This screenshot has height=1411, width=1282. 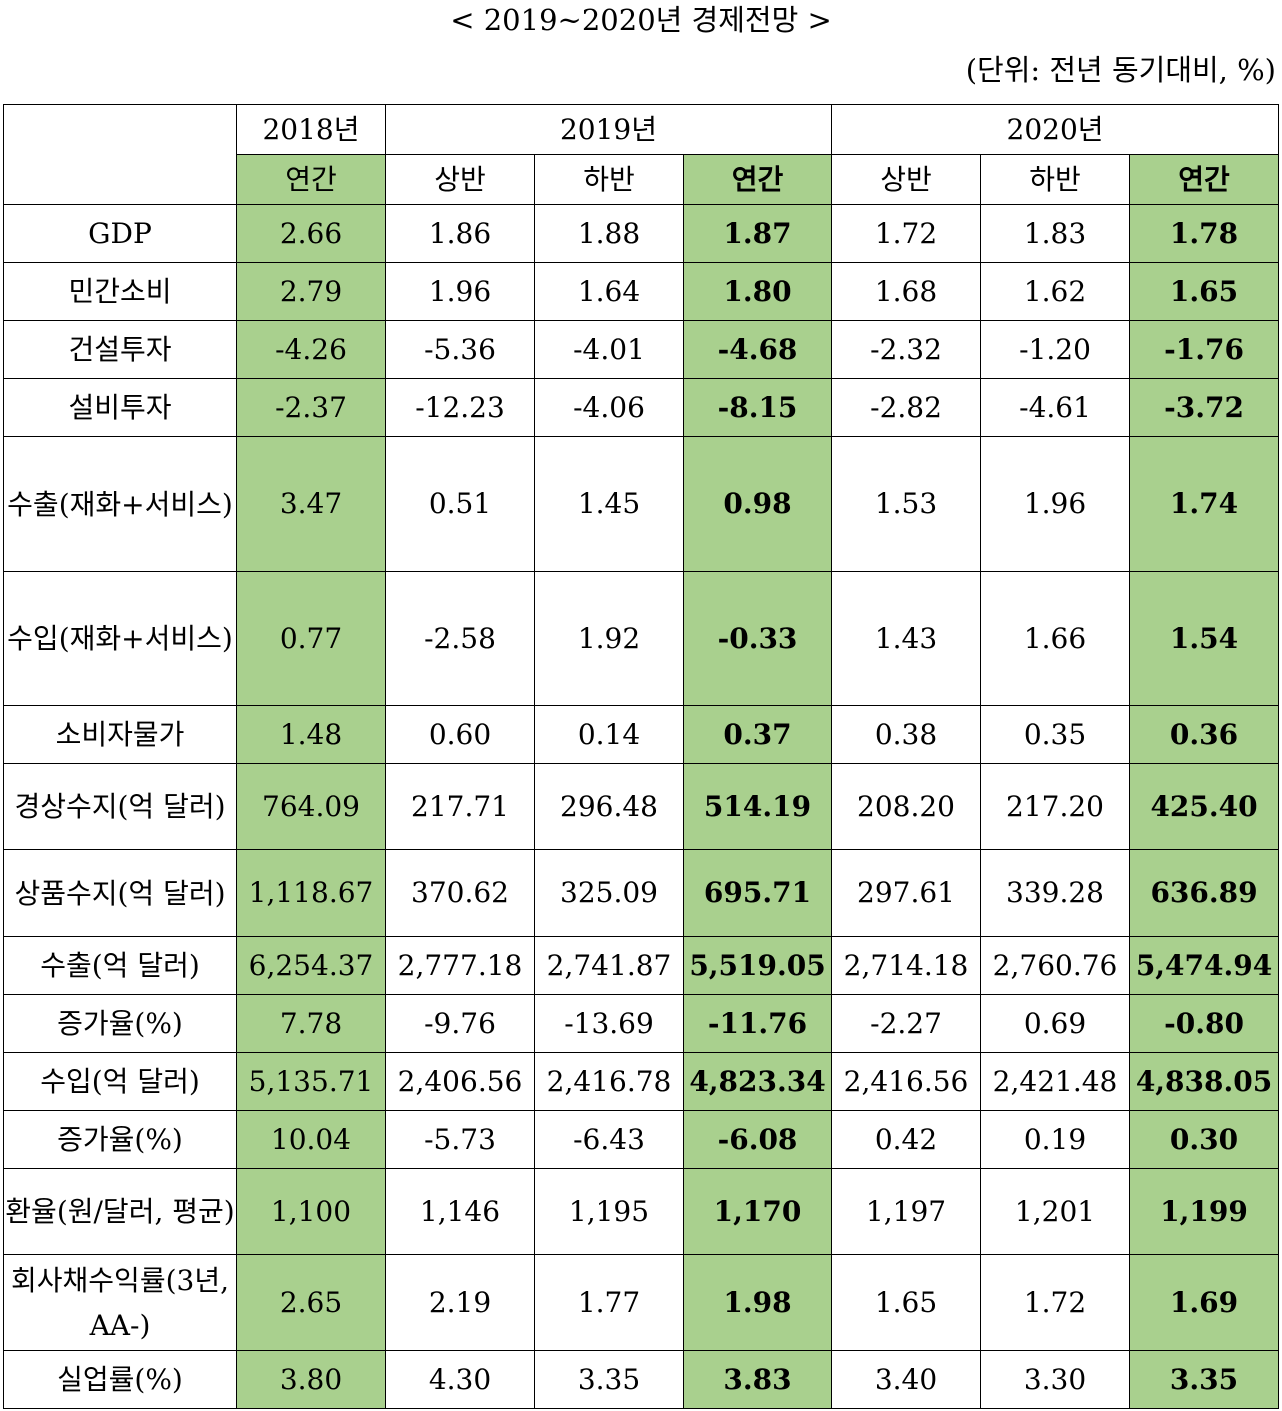 I want to click on corner-header-cell, so click(x=120, y=154).